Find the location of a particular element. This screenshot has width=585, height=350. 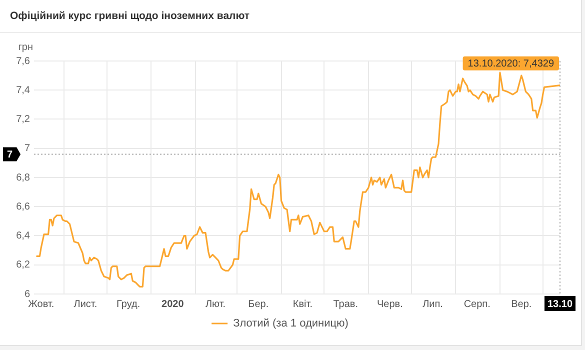

y-axis-title: грн is located at coordinates (25, 47).